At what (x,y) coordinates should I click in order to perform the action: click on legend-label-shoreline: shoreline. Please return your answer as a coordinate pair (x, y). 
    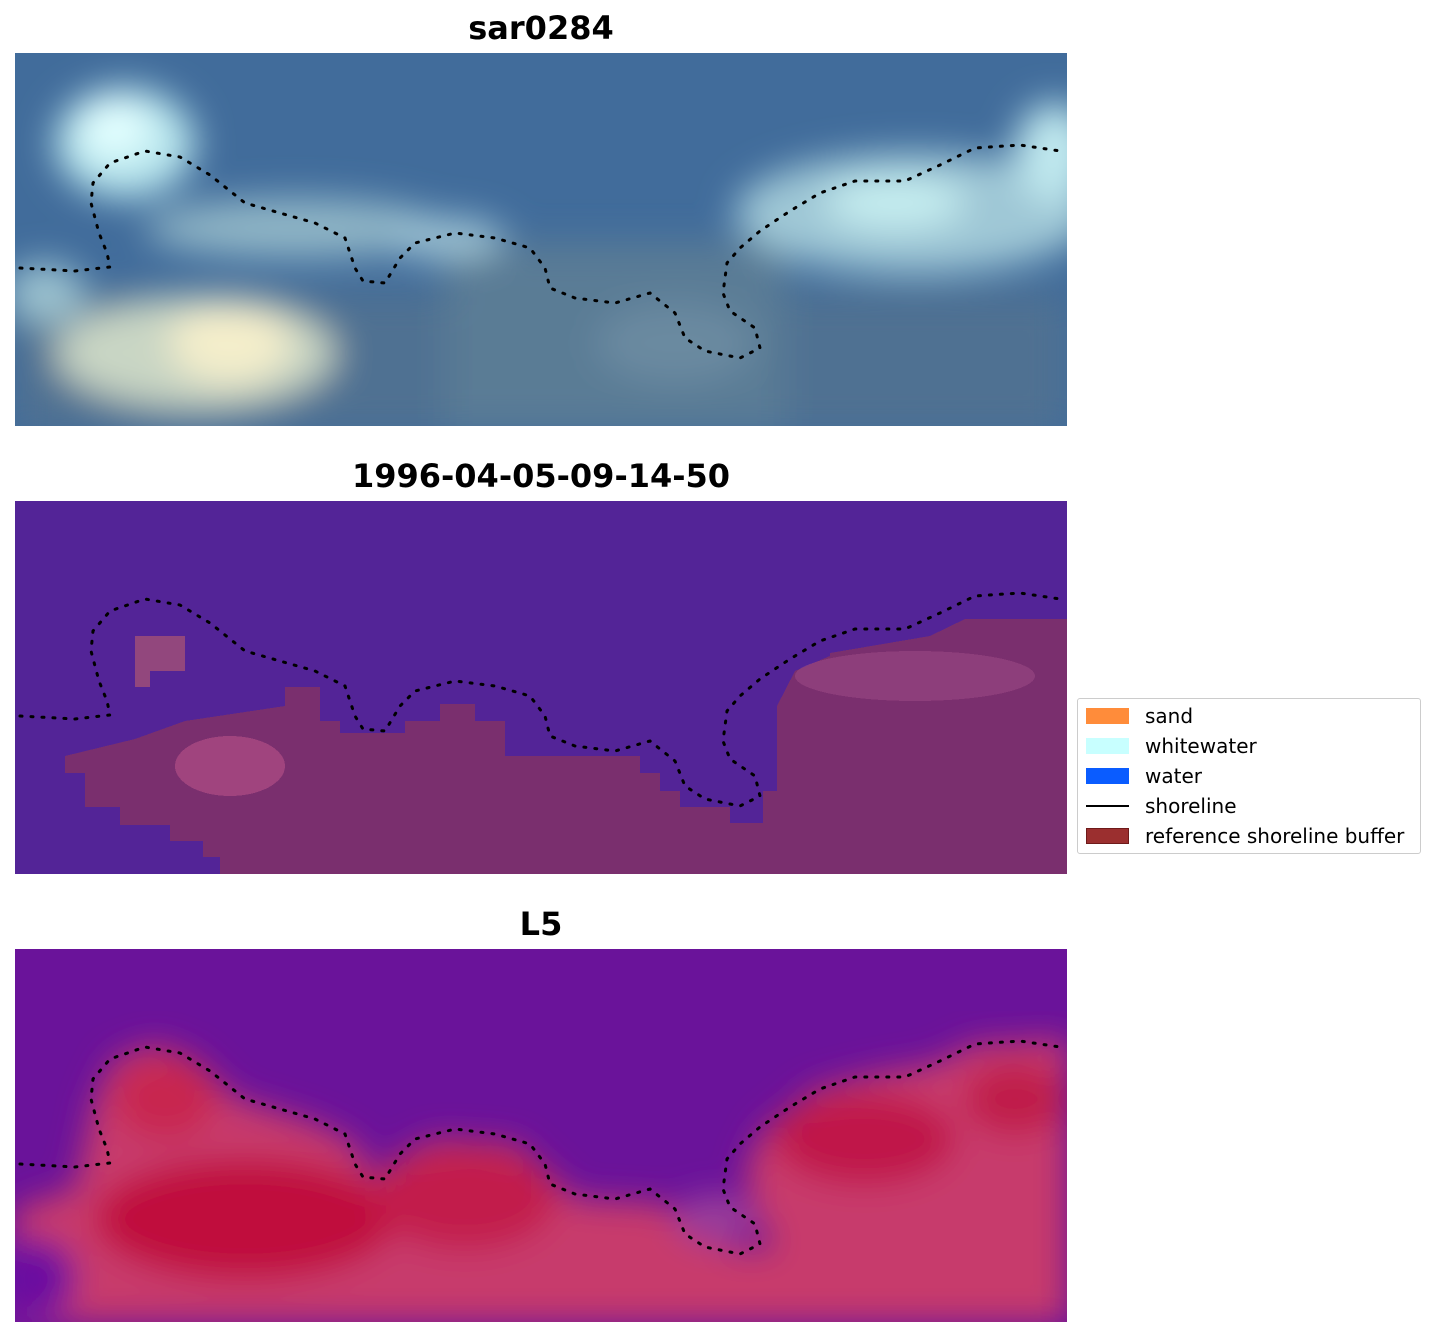
    Looking at the image, I should click on (1191, 806).